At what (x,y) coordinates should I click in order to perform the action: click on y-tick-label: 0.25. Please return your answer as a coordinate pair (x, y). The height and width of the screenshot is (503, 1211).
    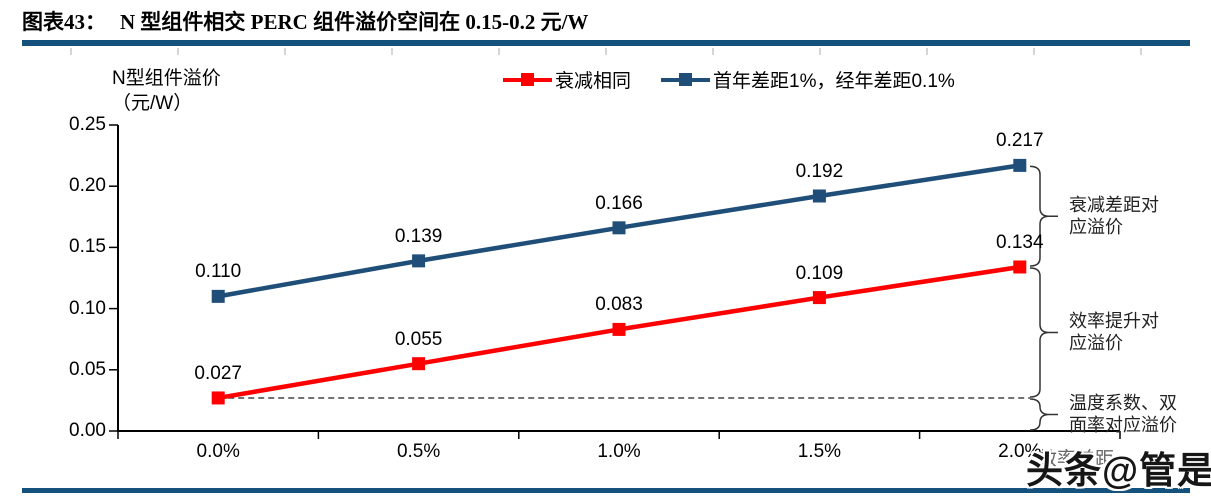
    Looking at the image, I should click on (87, 124).